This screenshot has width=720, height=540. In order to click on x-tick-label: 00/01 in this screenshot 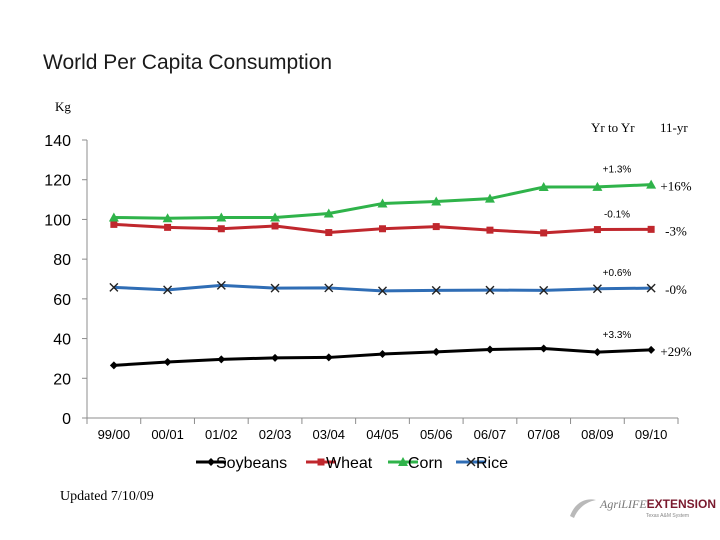, I will do `click(167, 434)`.